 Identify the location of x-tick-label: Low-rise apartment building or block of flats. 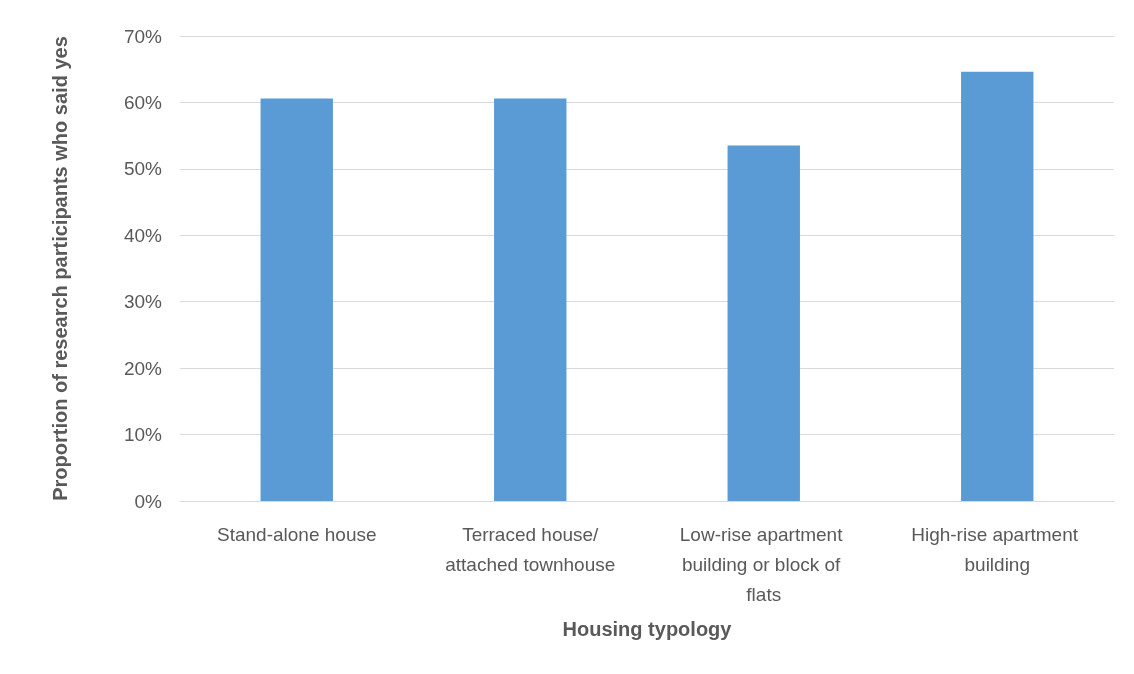
(763, 564).